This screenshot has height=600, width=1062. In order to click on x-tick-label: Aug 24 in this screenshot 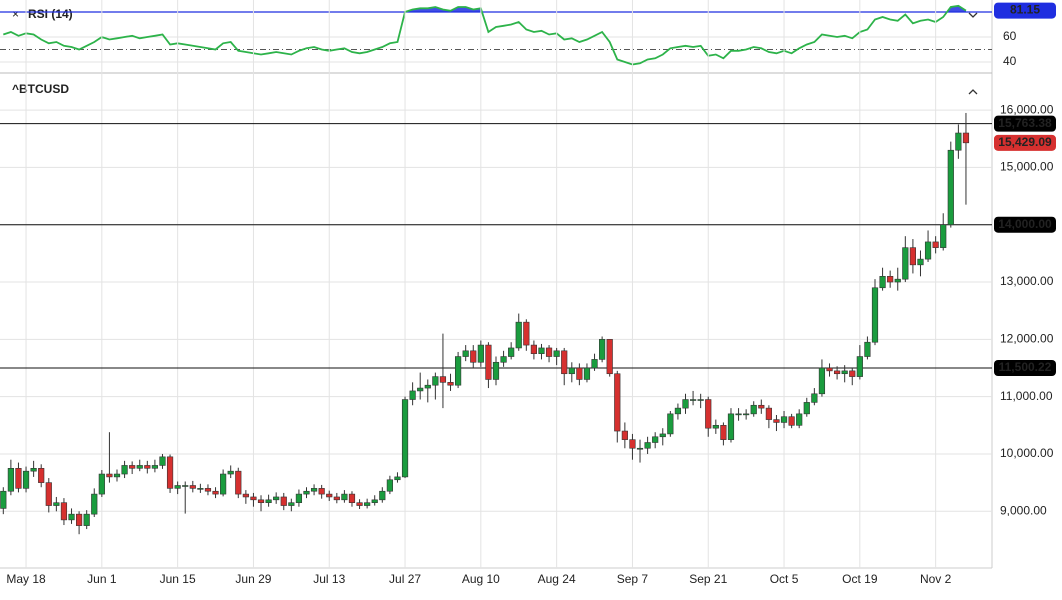, I will do `click(557, 579)`.